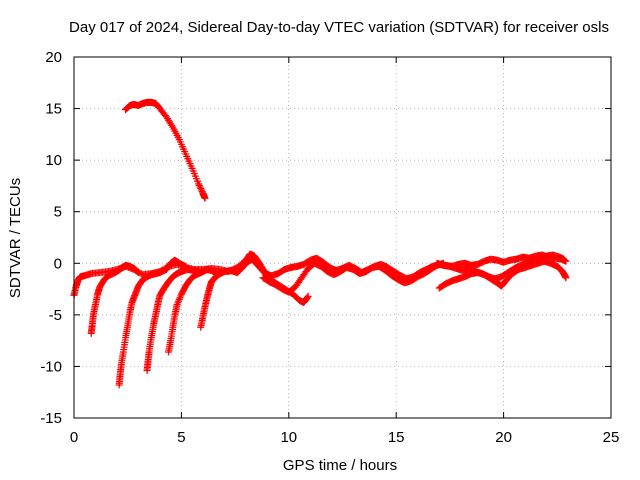  I want to click on x-tick-label: 20, so click(503, 437).